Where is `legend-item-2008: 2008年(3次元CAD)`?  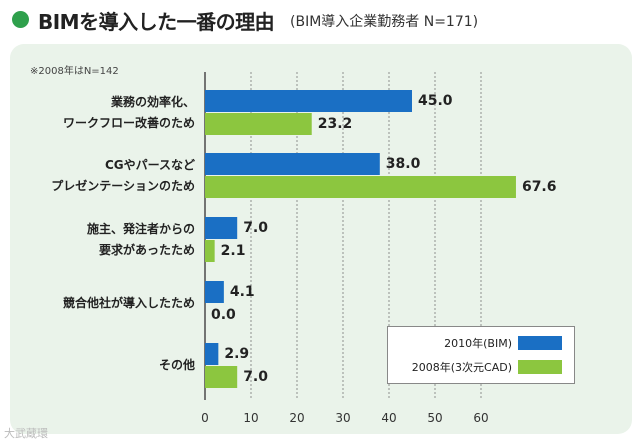
legend-item-2008: 2008年(3次元CAD) is located at coordinates (481, 367).